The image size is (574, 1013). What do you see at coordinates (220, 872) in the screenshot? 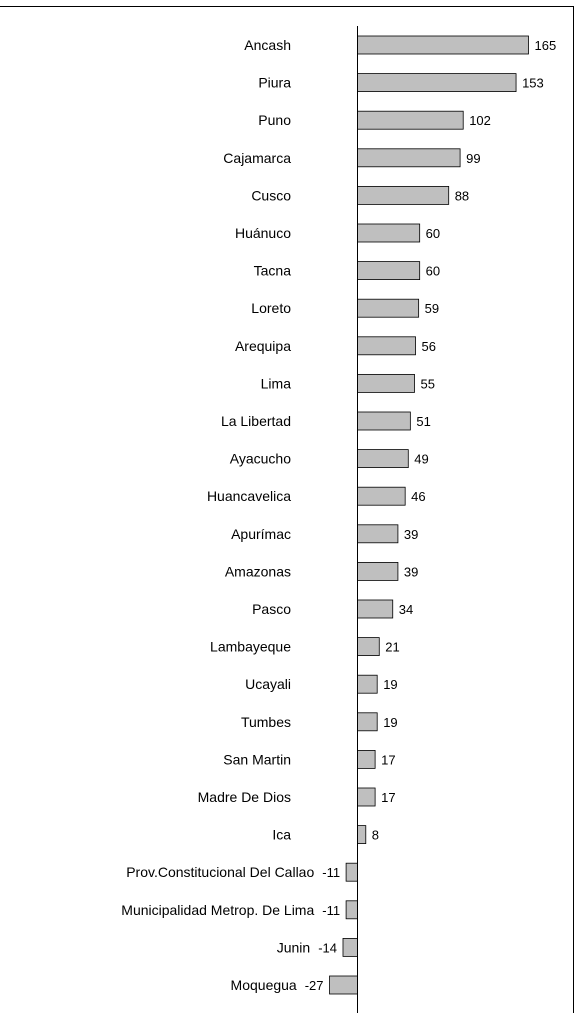
I see `category-label-prov-constitucional-del-callao: Prov.Constitucional Del Callao` at bounding box center [220, 872].